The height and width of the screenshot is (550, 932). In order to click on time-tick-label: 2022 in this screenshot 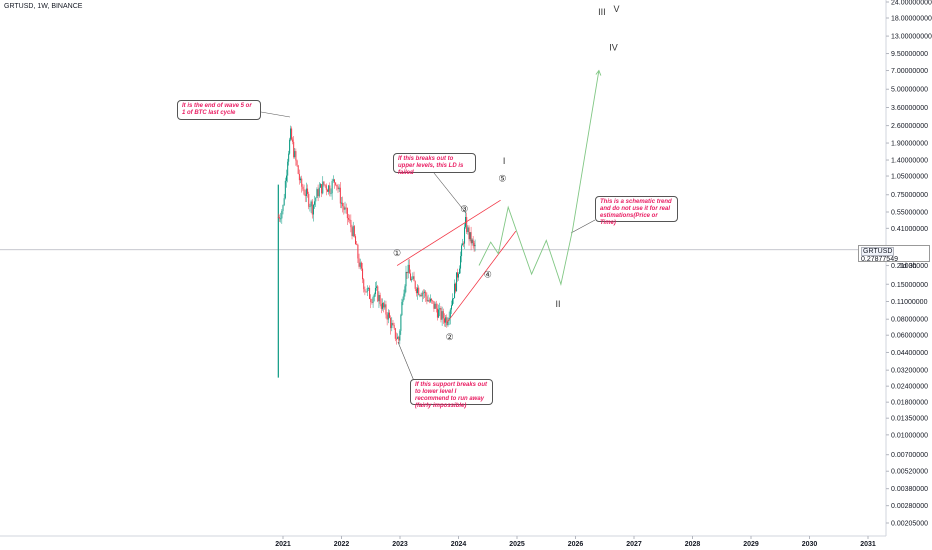, I will do `click(342, 544)`.